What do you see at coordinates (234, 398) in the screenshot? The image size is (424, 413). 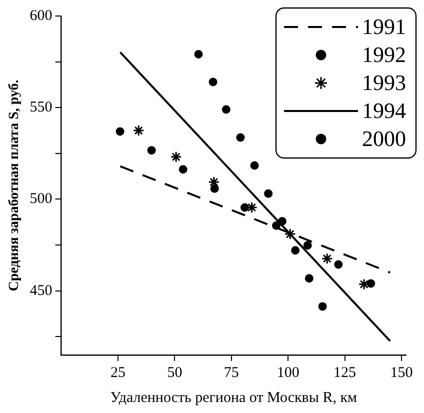 I see `x-axis-title: Удаленность региона от Москвы R, км` at bounding box center [234, 398].